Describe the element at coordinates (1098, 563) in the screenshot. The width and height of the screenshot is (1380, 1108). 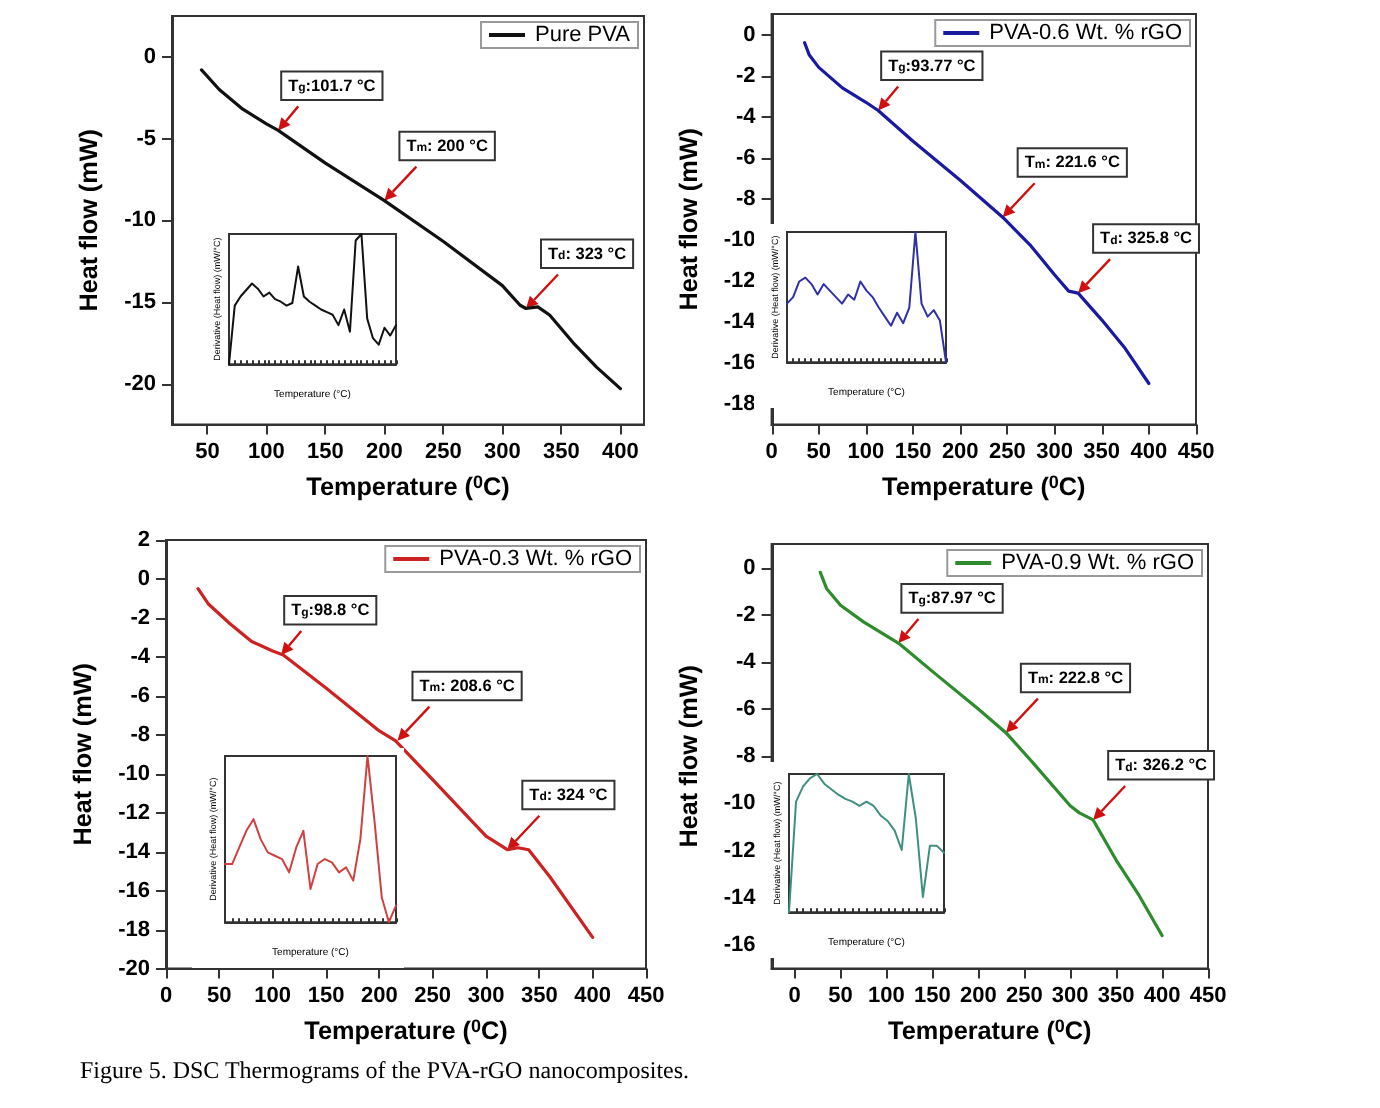
I see `legend-label: PVA-0.9 Wt. % rGO` at that location.